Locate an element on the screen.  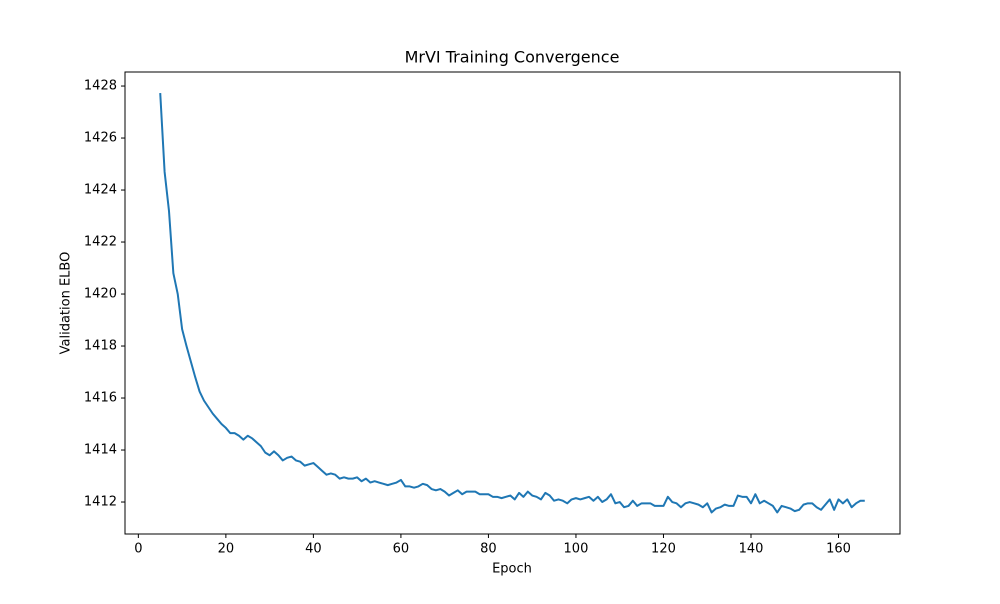
x-tick-label: 40 is located at coordinates (313, 549).